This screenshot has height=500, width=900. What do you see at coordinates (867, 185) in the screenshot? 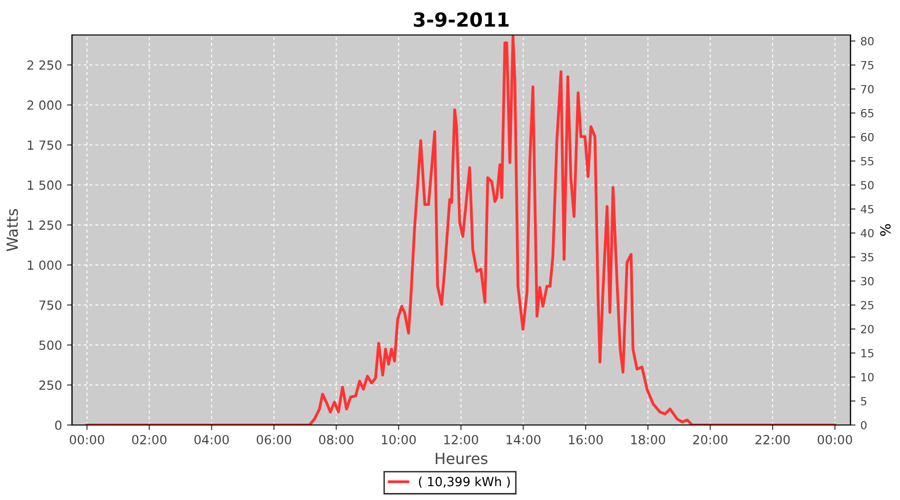
I see `y2-tick-label: 50` at bounding box center [867, 185].